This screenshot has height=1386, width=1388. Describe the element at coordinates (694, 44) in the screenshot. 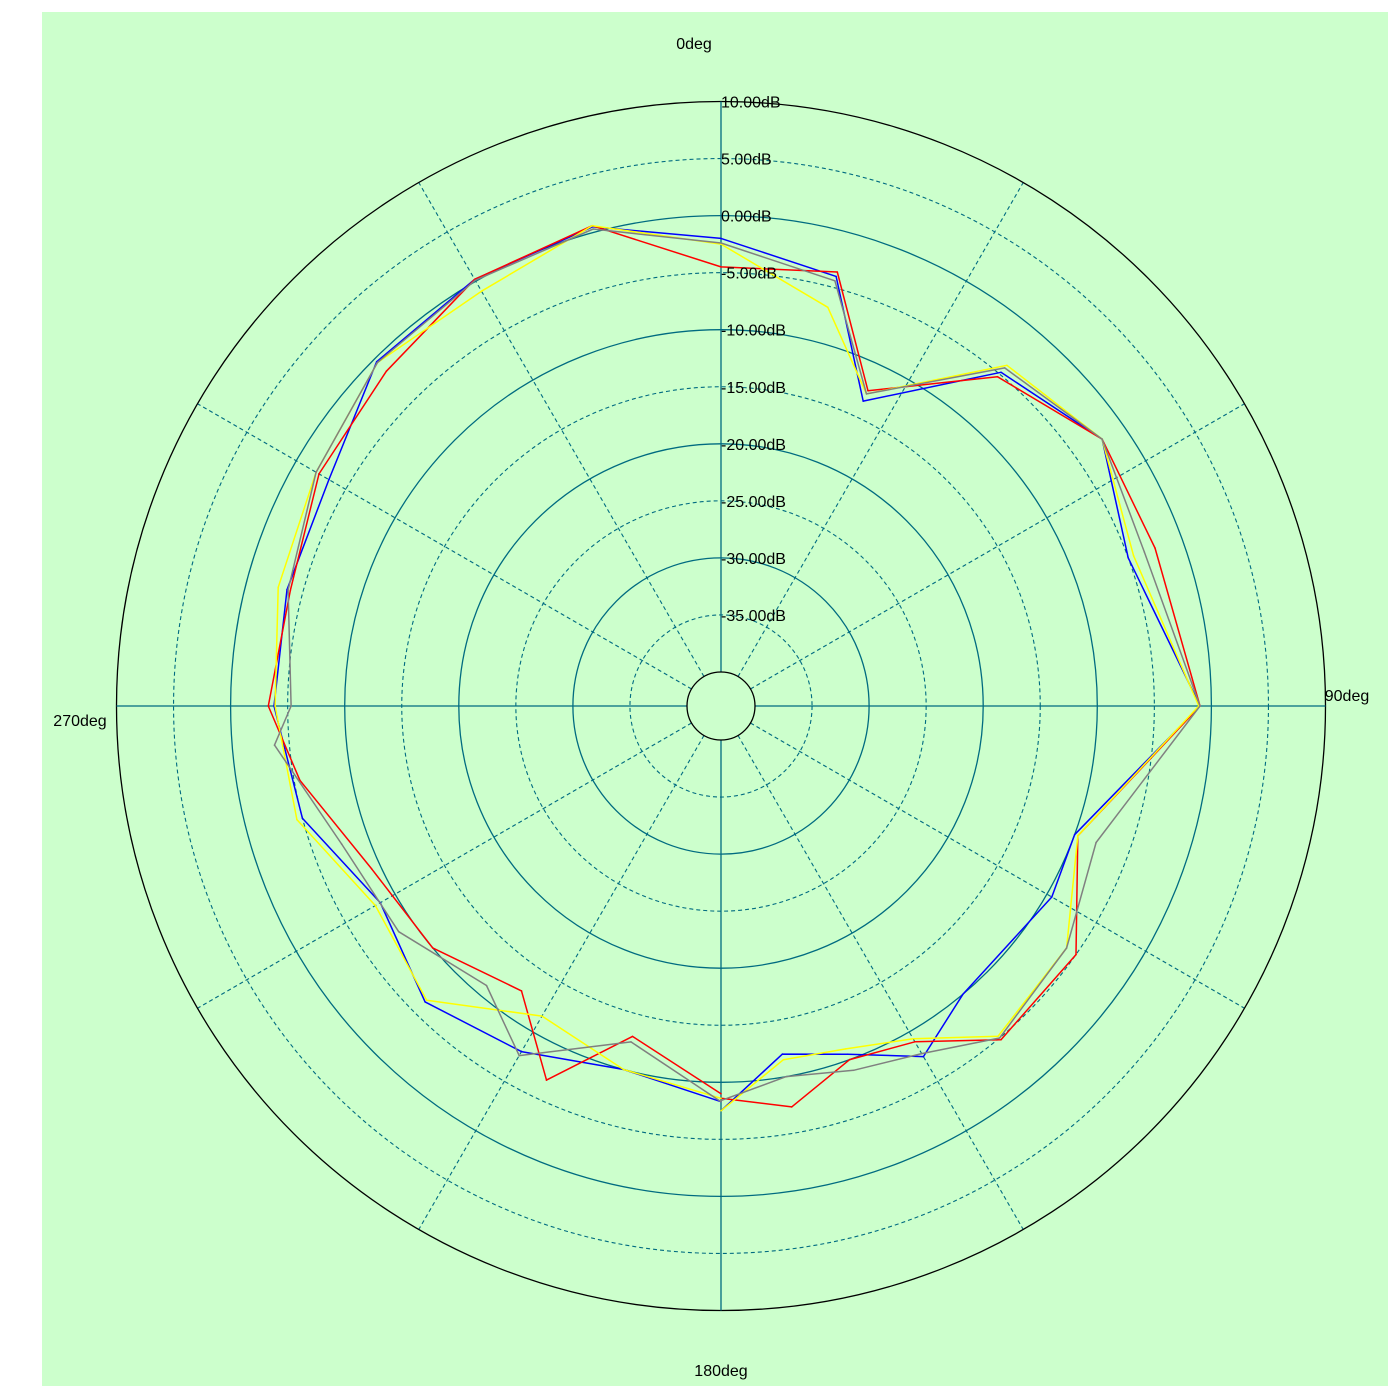

I see `angle-label-0: 0deg` at that location.